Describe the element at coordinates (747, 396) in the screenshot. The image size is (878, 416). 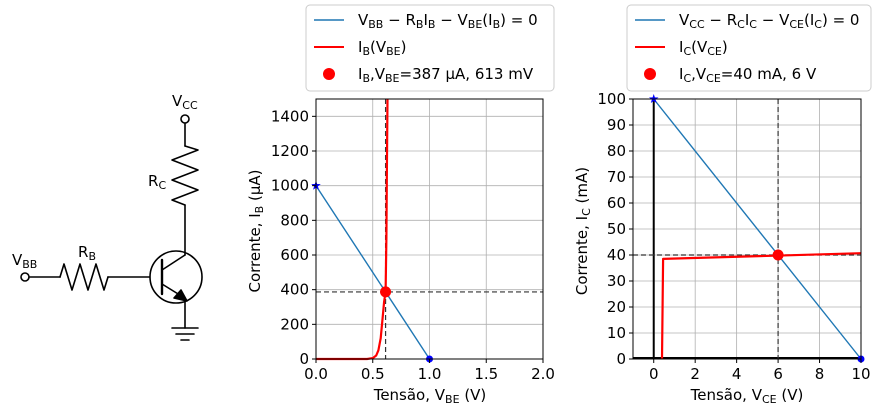
I see `collector-chart-x-label: Tensão, VCE (V)` at that location.